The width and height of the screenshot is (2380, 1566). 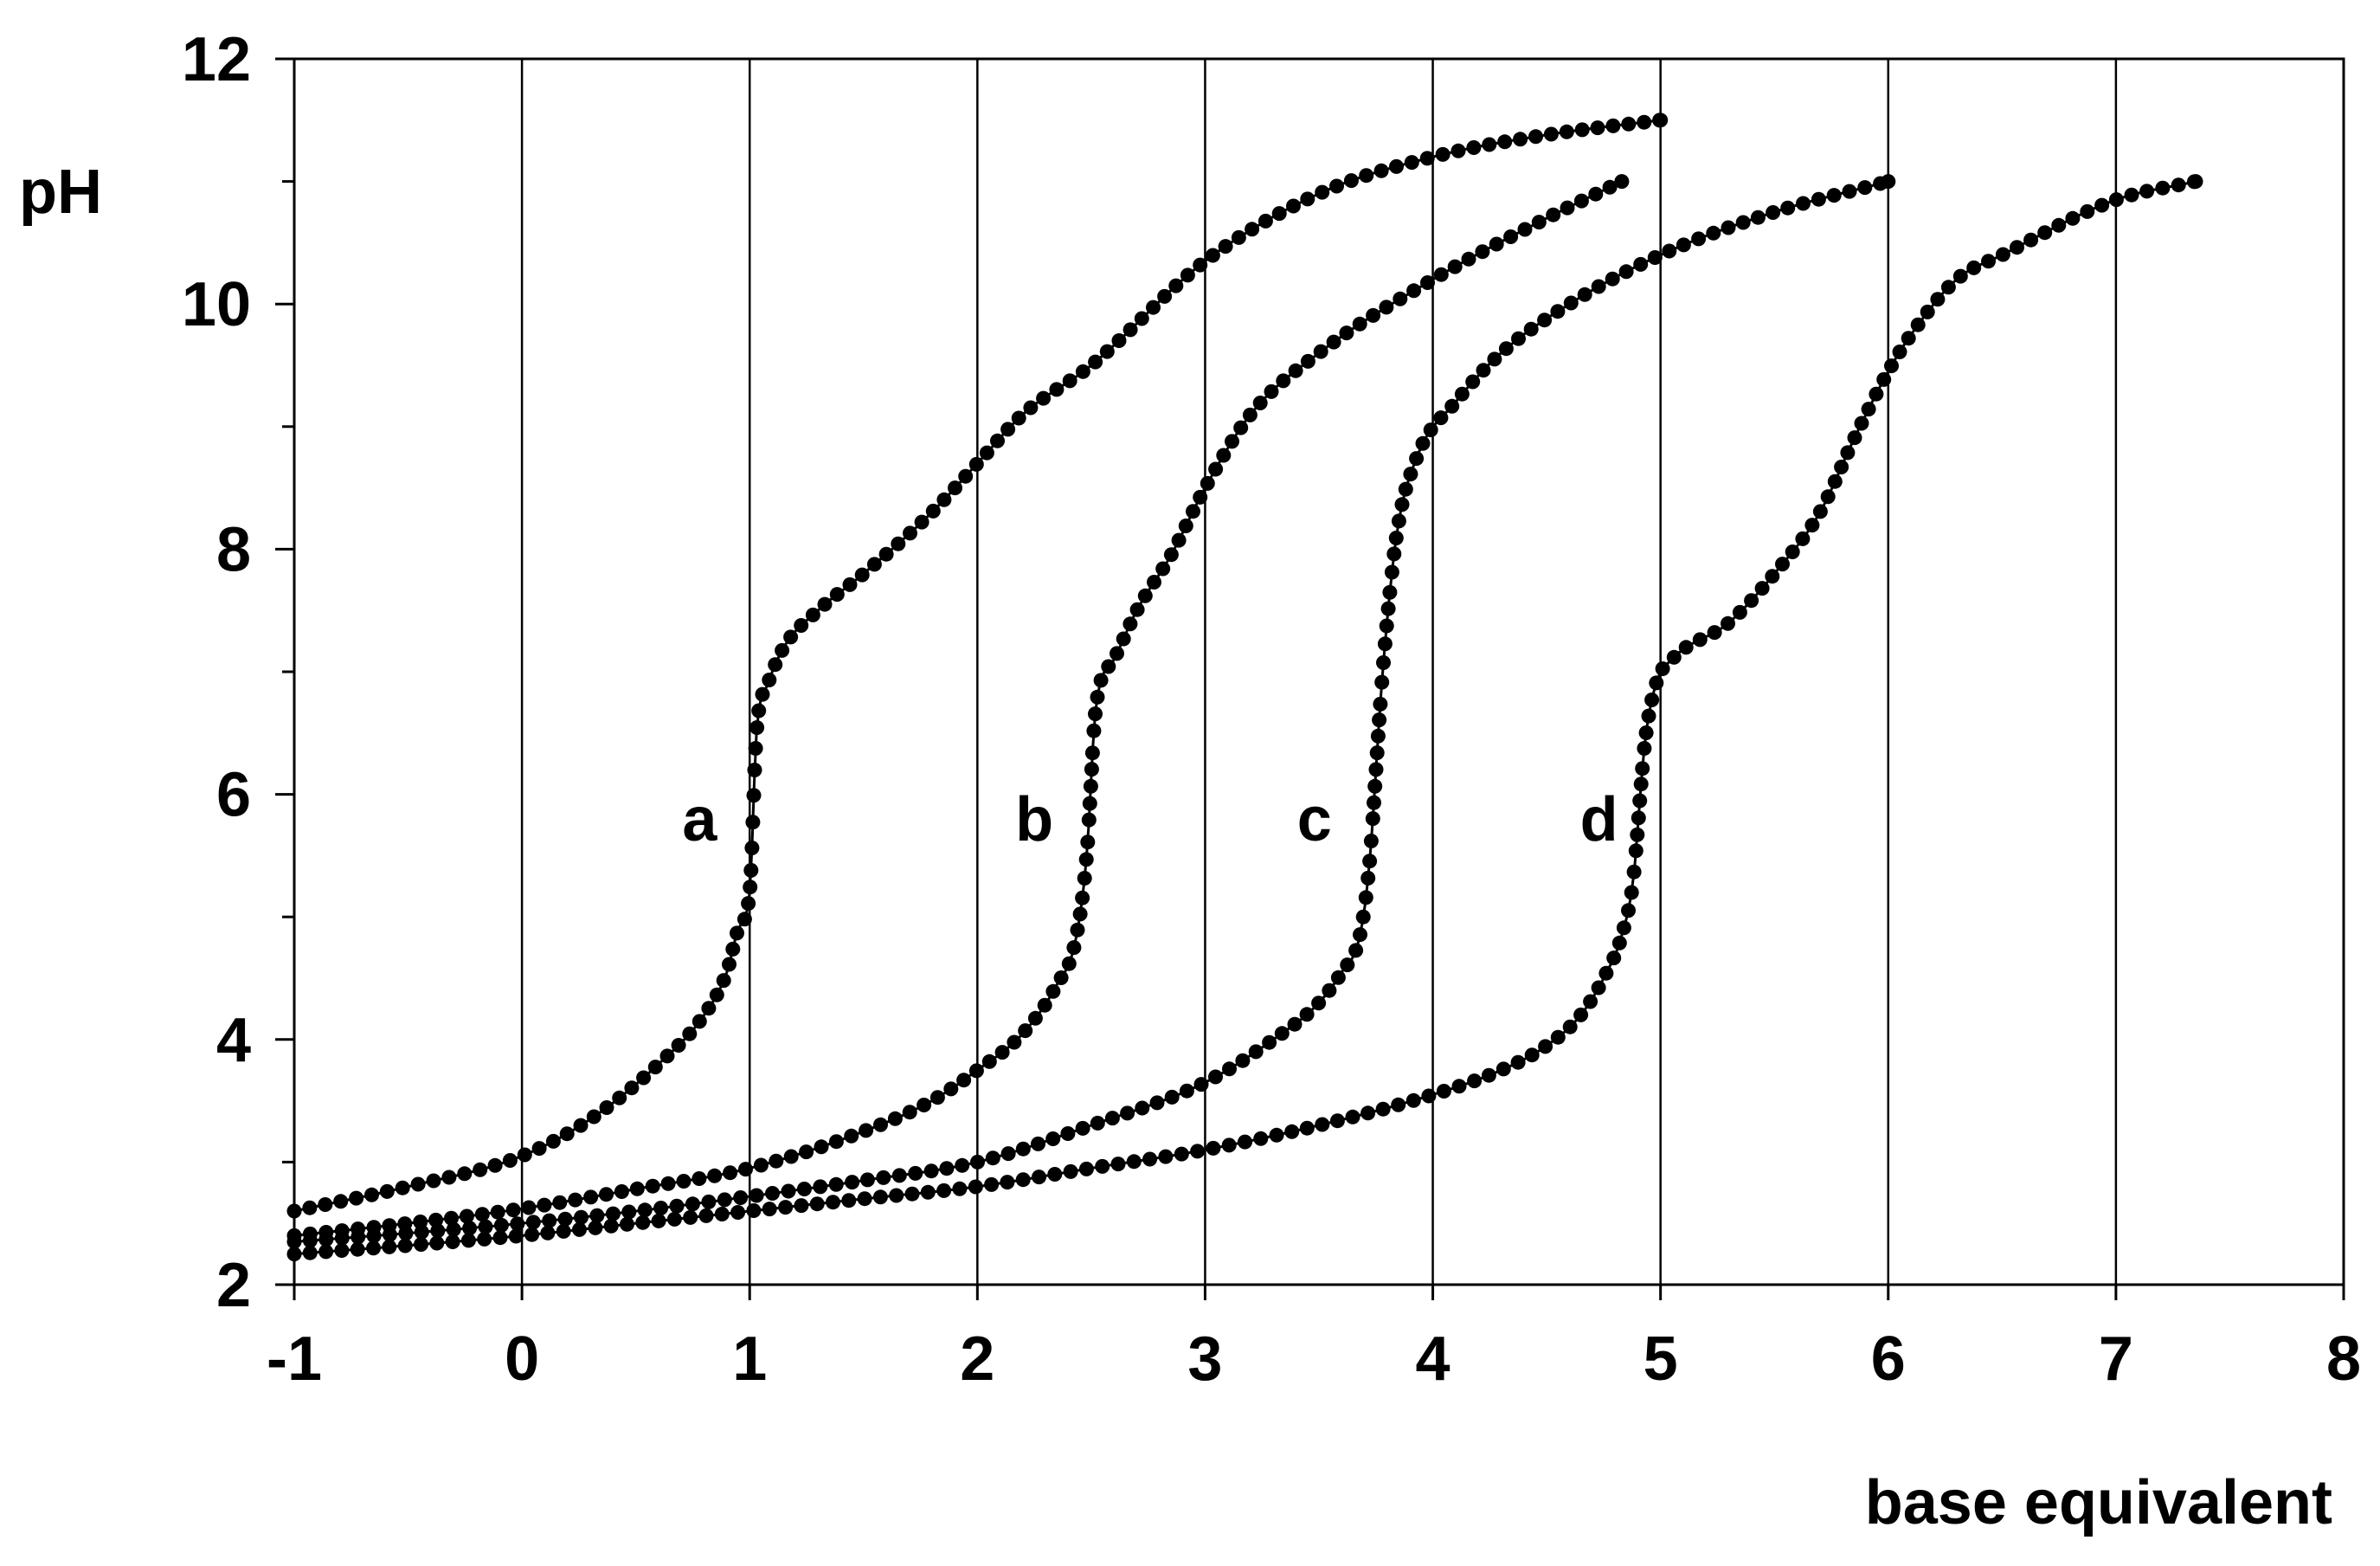 I want to click on y-tick-label: 2, so click(x=233, y=1285).